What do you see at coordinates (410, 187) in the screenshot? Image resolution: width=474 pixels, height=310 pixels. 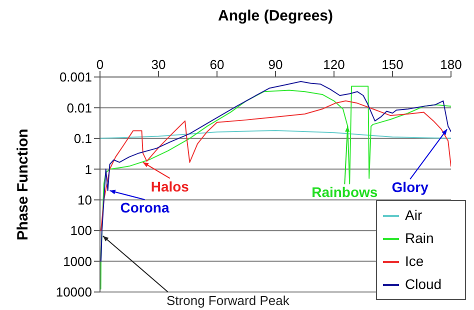 I see `annotation: Glory` at bounding box center [410, 187].